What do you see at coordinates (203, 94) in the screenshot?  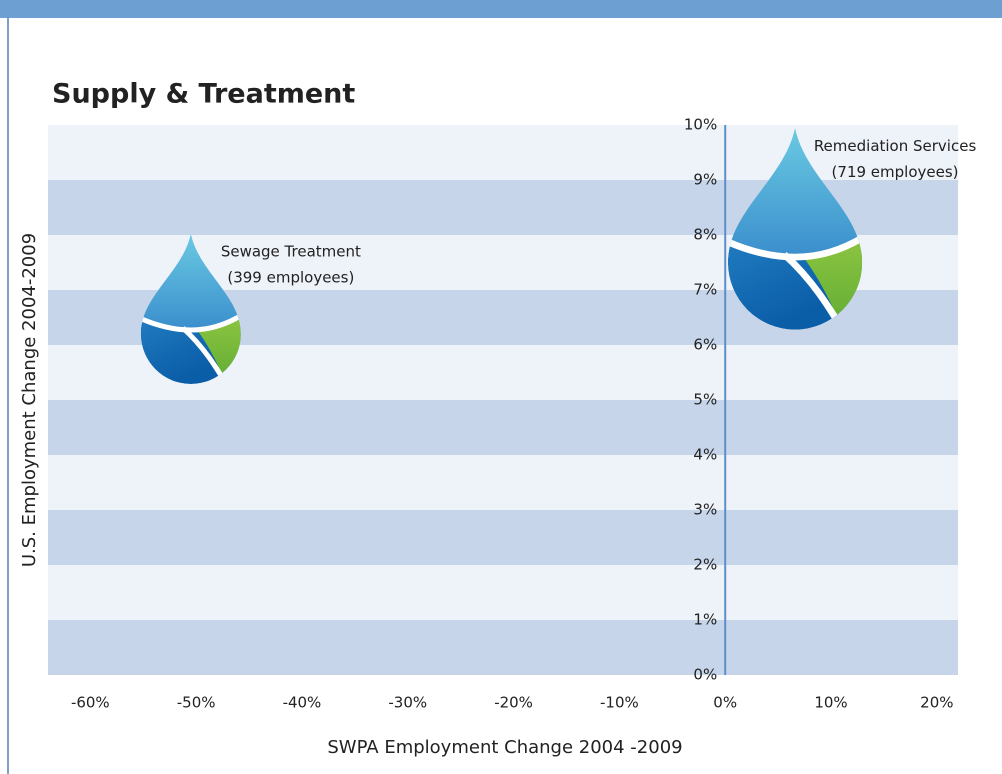 I see `chart-title: Supply & Treatment` at bounding box center [203, 94].